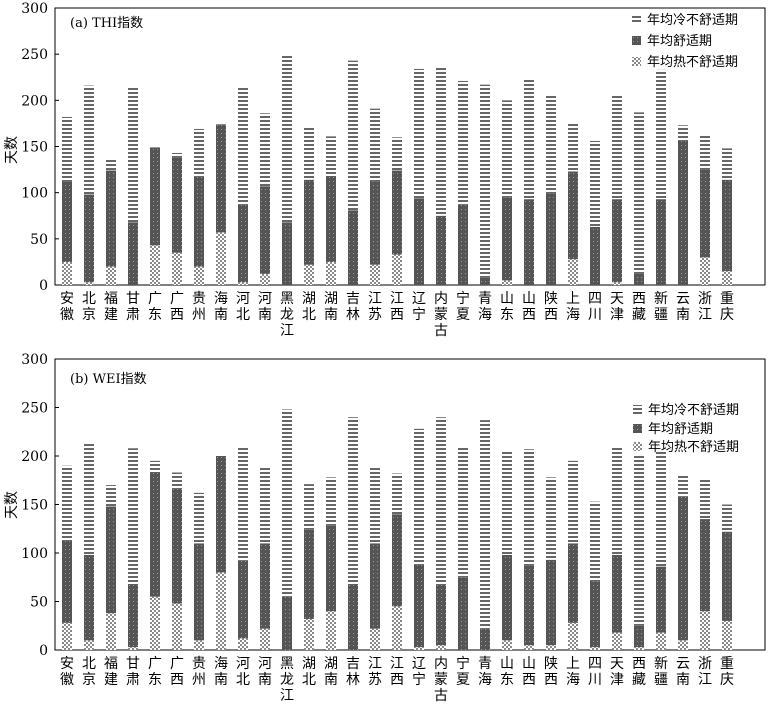  Describe the element at coordinates (12, 505) in the screenshot. I see `y-axis-label: 天数` at that location.